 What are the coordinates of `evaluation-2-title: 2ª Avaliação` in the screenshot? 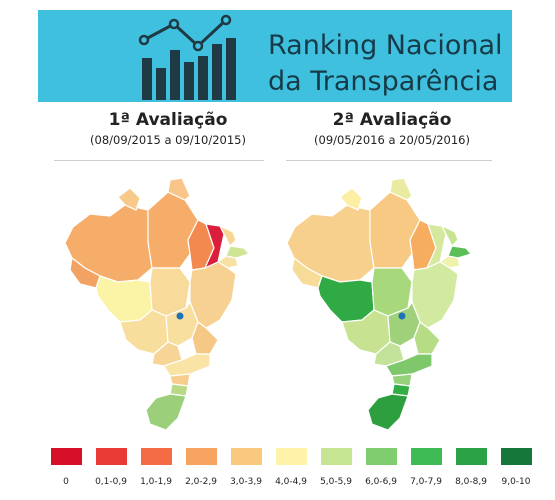 It's located at (392, 120).